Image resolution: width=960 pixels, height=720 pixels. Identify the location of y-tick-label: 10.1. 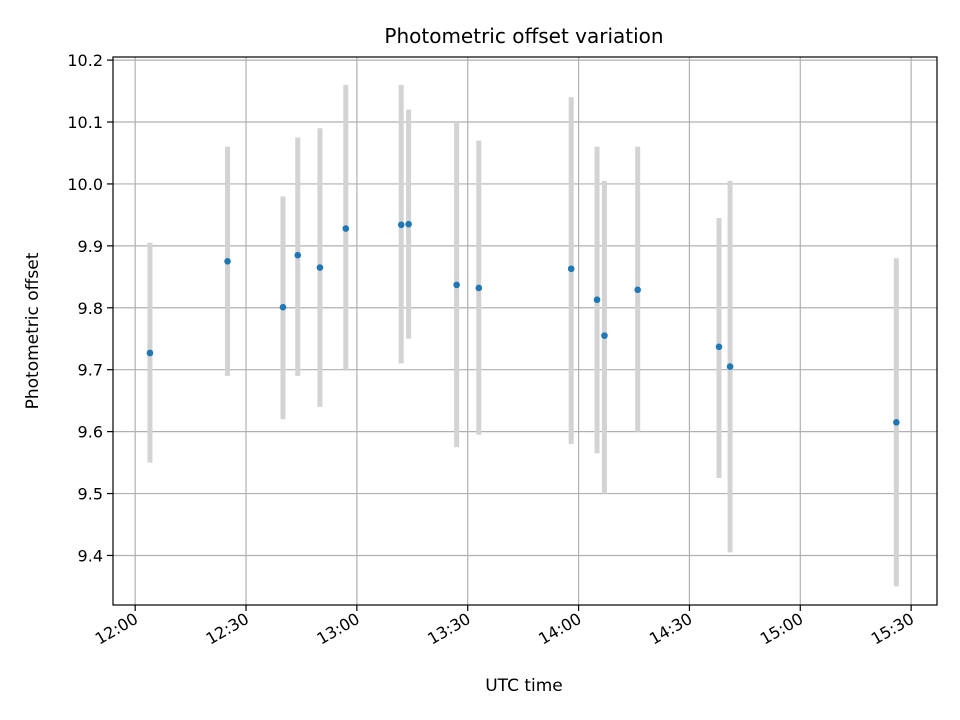
(85, 122).